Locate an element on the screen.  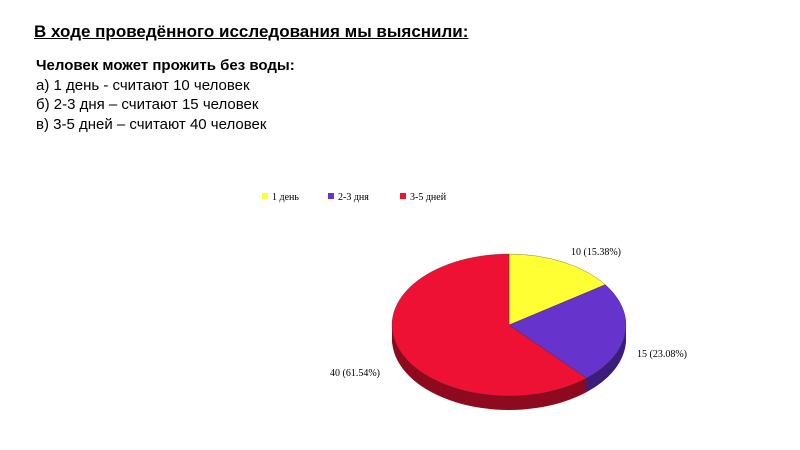
body-heading: Человек может прожить без воды: is located at coordinates (165, 65).